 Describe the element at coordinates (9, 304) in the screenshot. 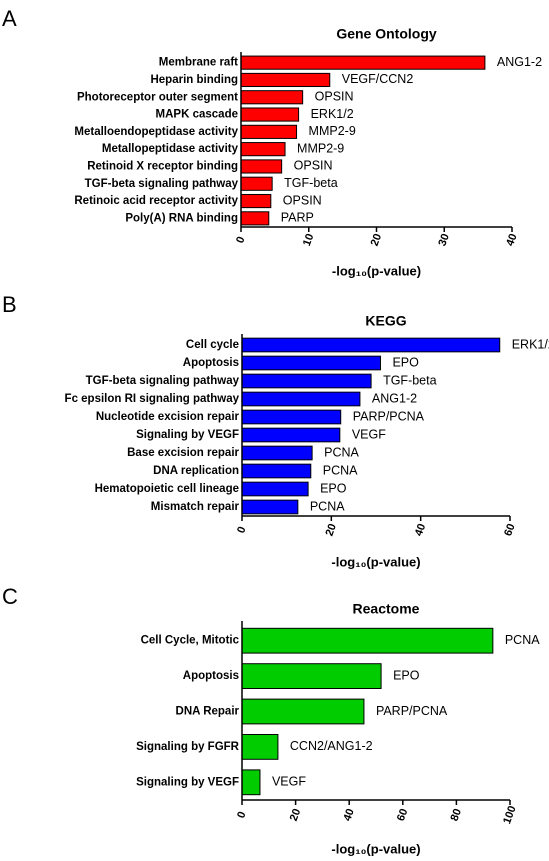

I see `panel-label: B` at that location.